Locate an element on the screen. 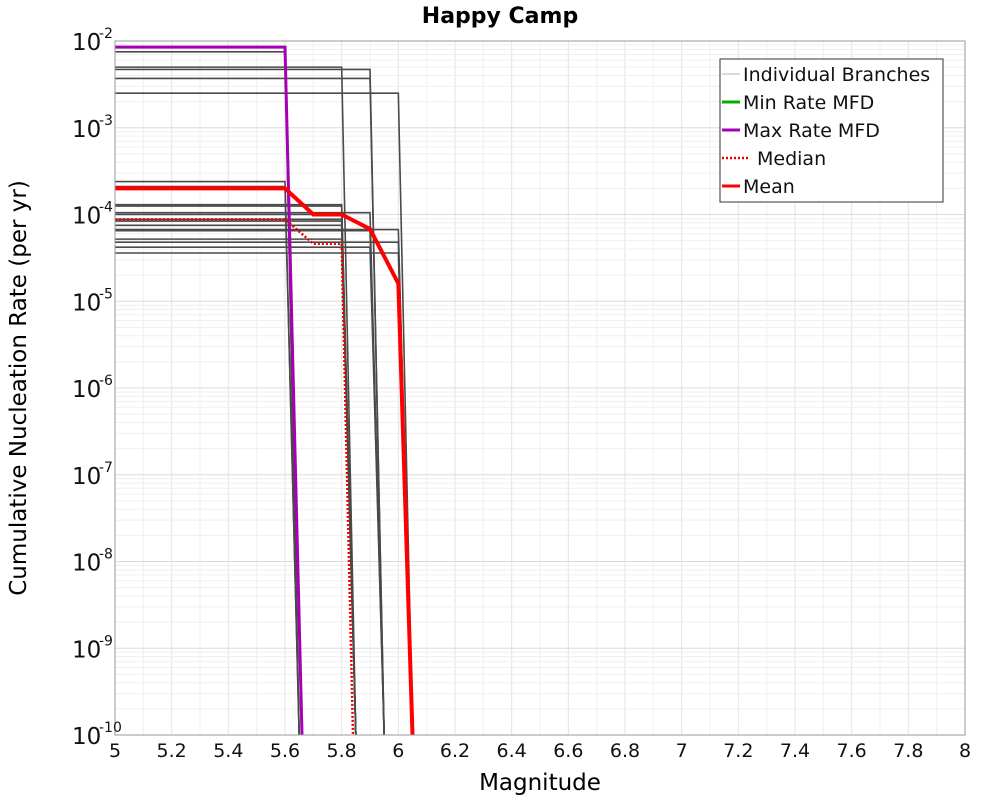  x-tick-label: 5.6 is located at coordinates (285, 751).